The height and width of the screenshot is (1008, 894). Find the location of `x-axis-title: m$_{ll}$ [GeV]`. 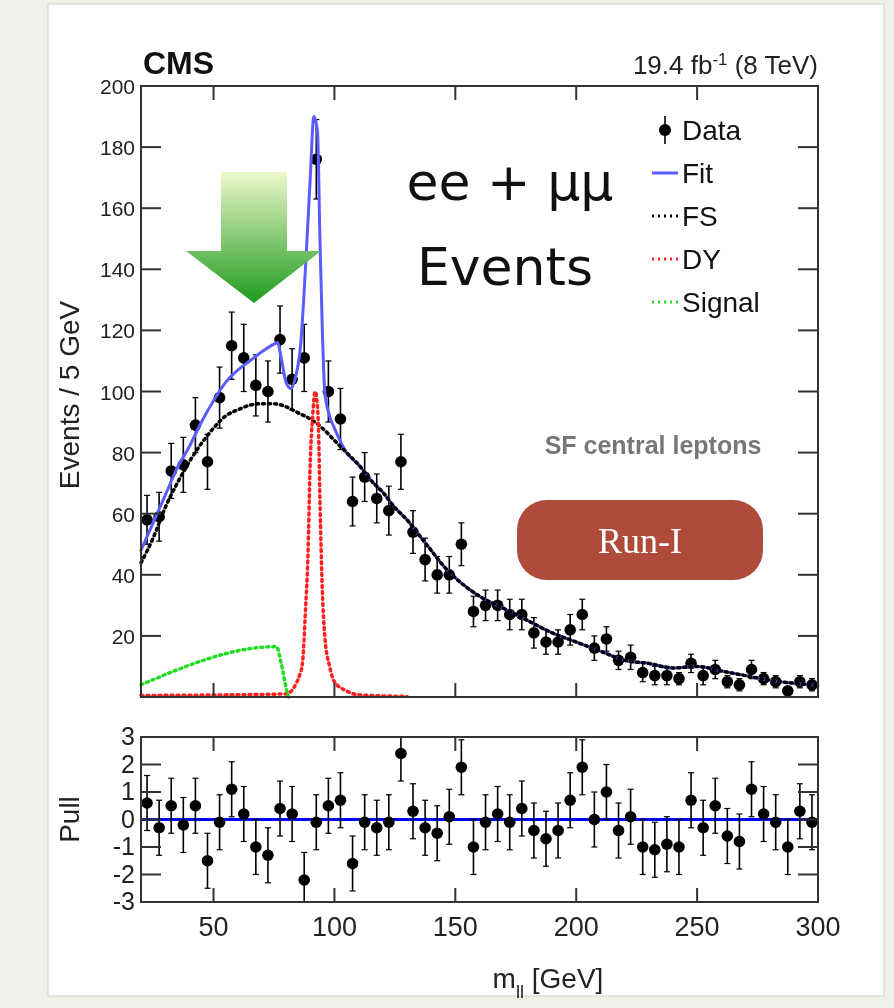

x-axis-title: m$_{ll}$ [GeV] is located at coordinates (548, 982).